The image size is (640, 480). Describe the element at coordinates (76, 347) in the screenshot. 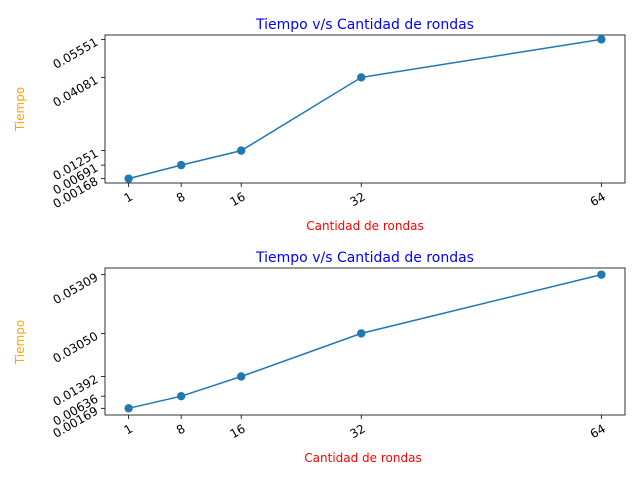

I see `y-tick-label: 0.03050` at that location.